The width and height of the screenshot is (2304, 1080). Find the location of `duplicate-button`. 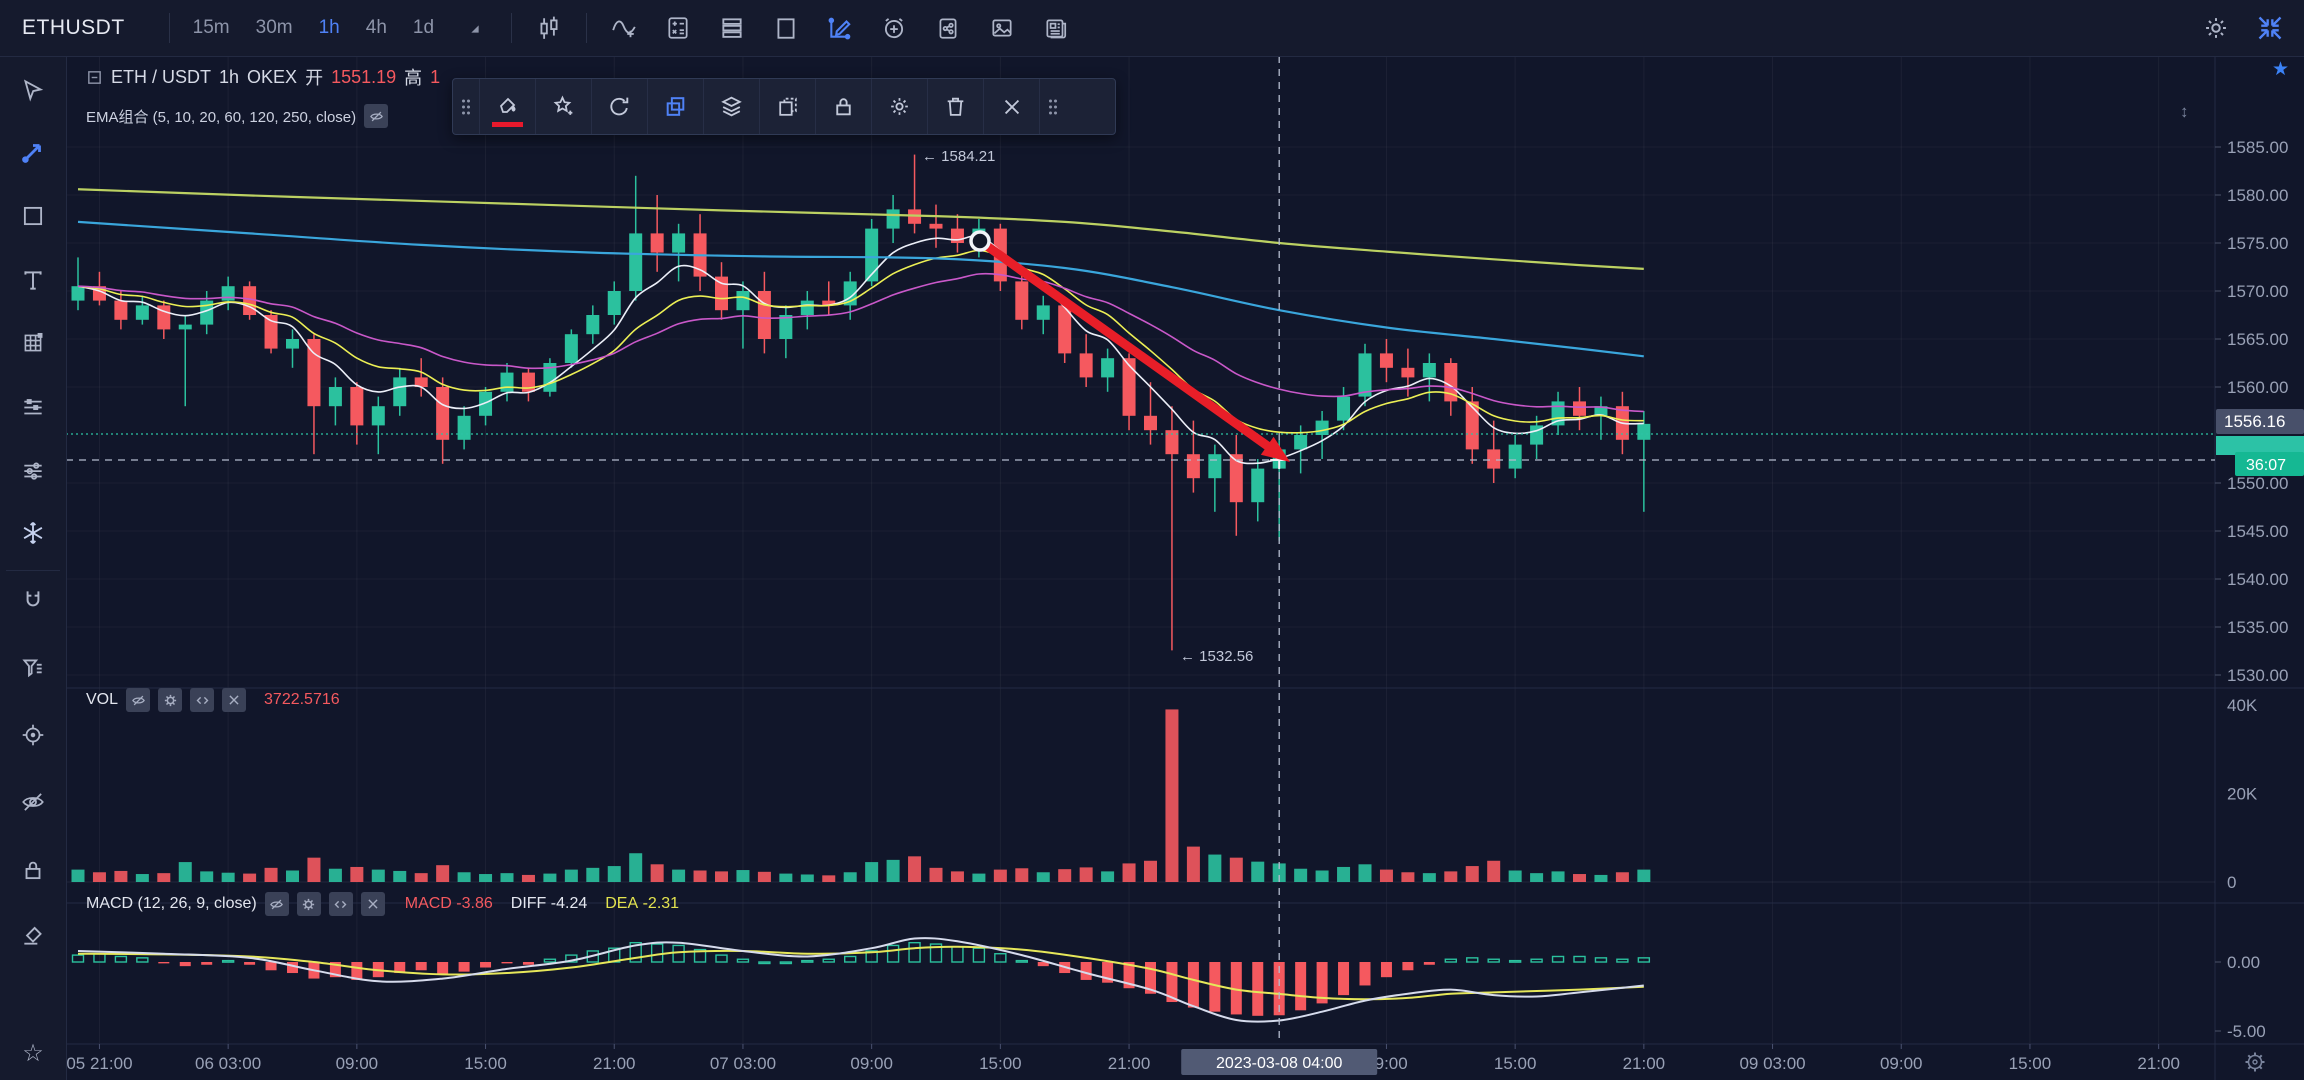

duplicate-button is located at coordinates (787, 106).